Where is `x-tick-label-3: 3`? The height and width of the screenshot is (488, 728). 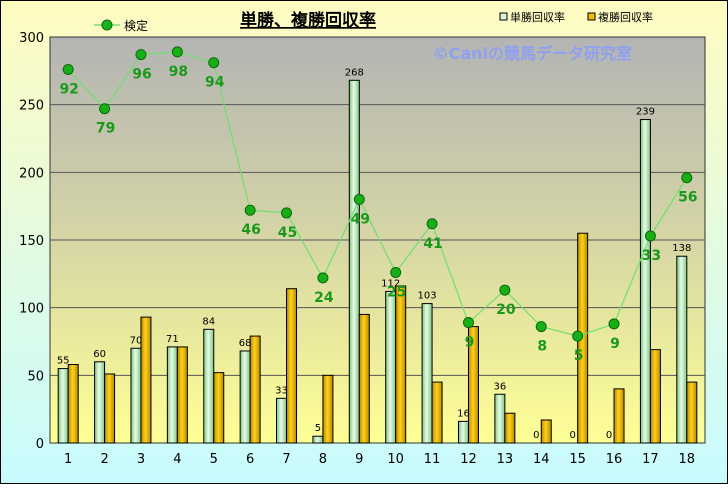 x-tick-label-3: 3 is located at coordinates (141, 459).